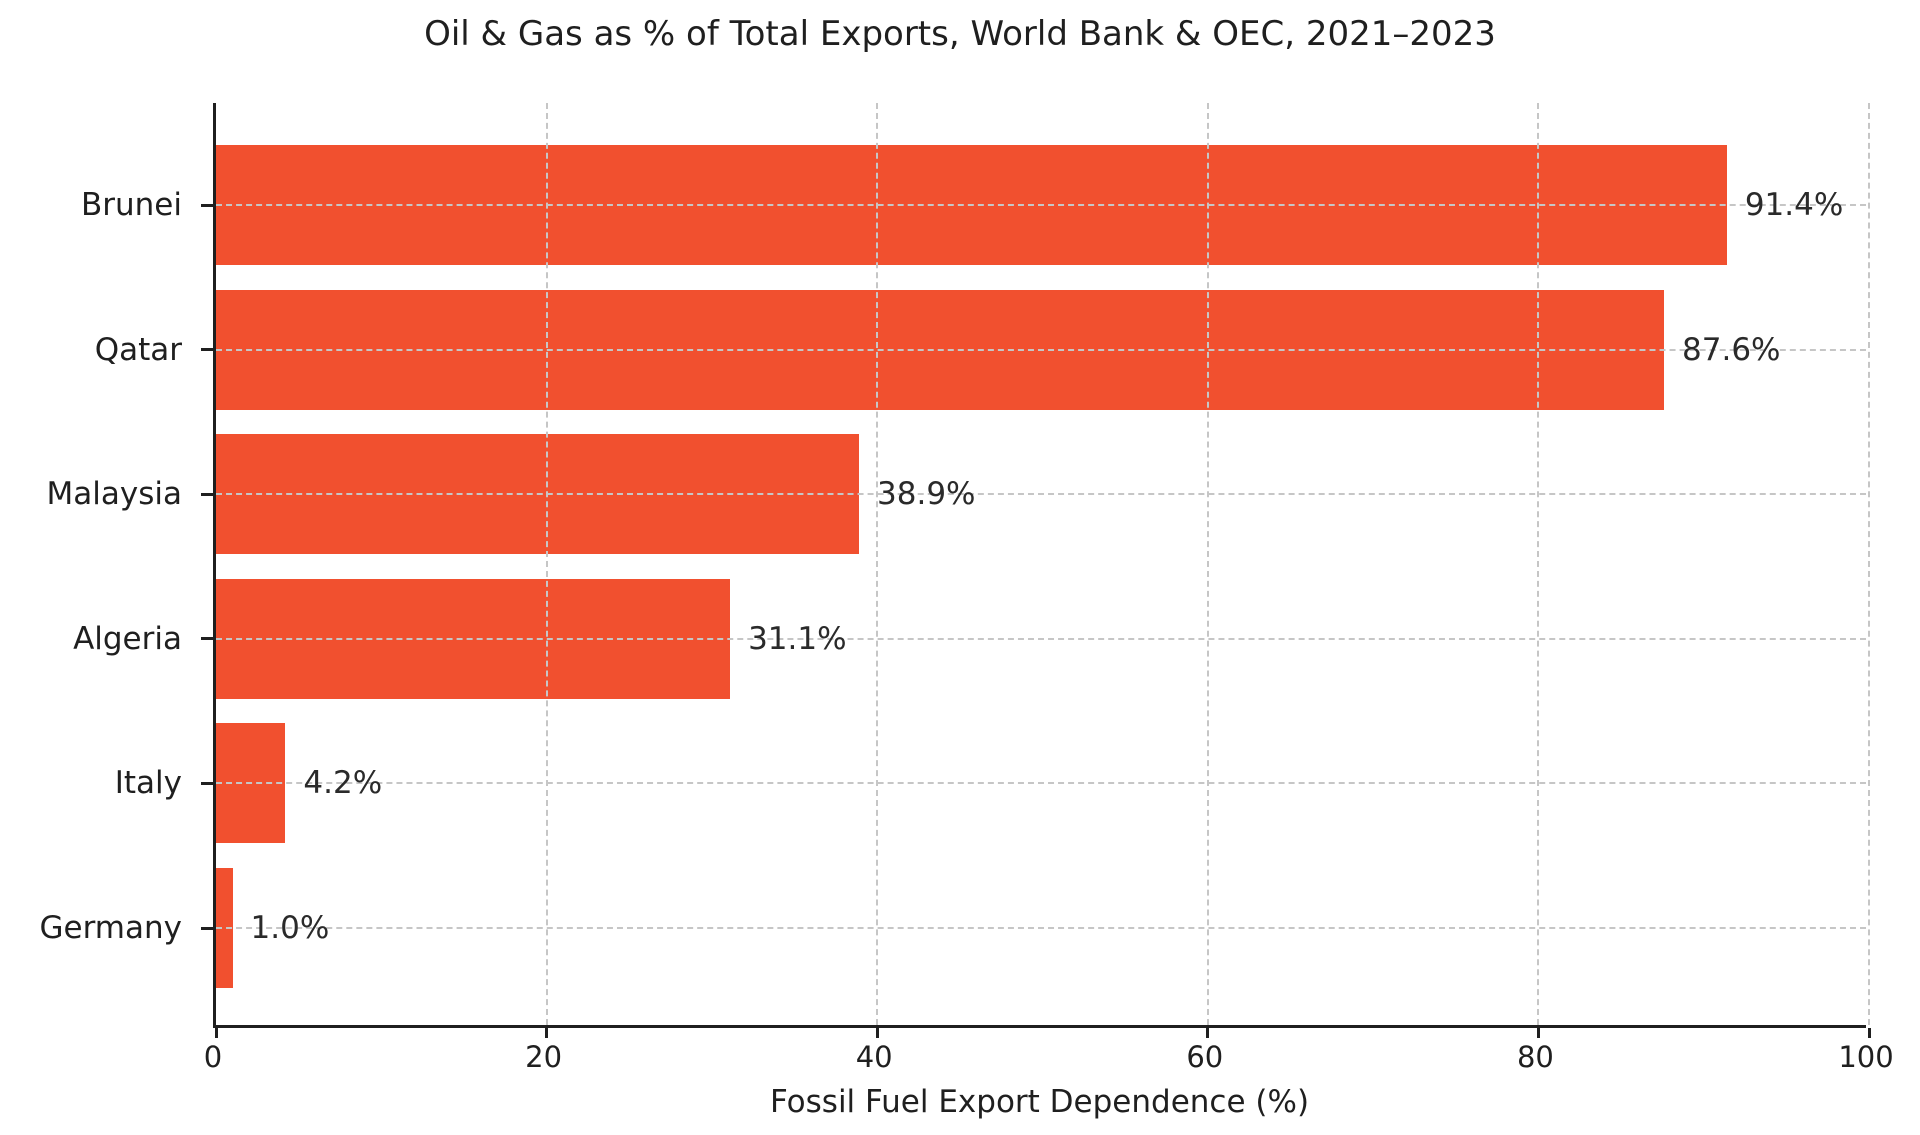 This screenshot has width=1920, height=1135. What do you see at coordinates (290, 928) in the screenshot?
I see `bar-value-label: 1.0%` at bounding box center [290, 928].